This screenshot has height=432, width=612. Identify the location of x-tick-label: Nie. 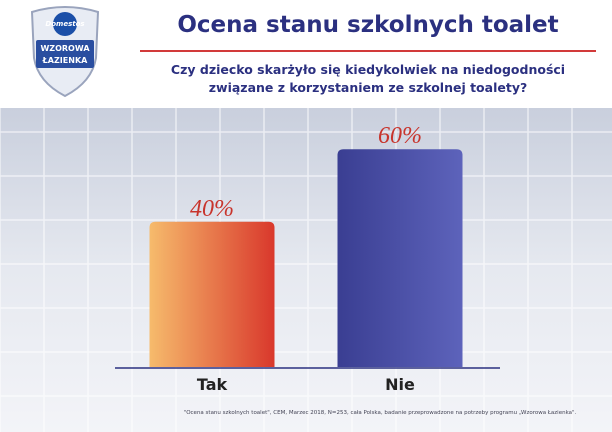
(400, 384).